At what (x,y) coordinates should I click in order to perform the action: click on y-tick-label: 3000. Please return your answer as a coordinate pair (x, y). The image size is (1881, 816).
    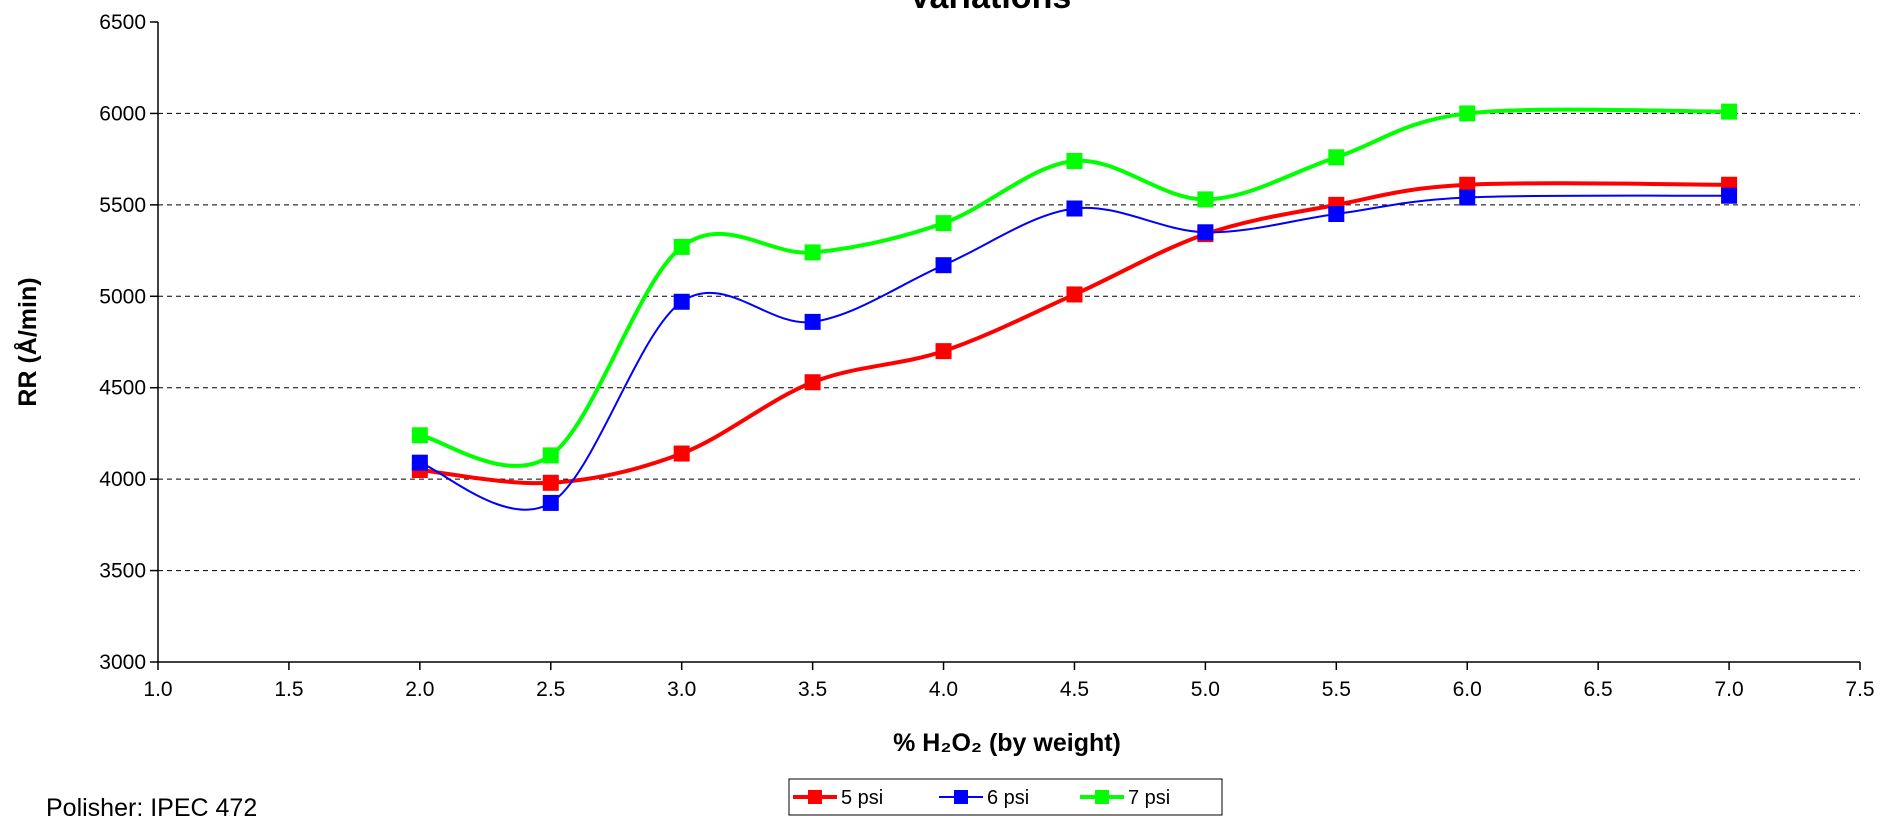
    Looking at the image, I should click on (122, 662).